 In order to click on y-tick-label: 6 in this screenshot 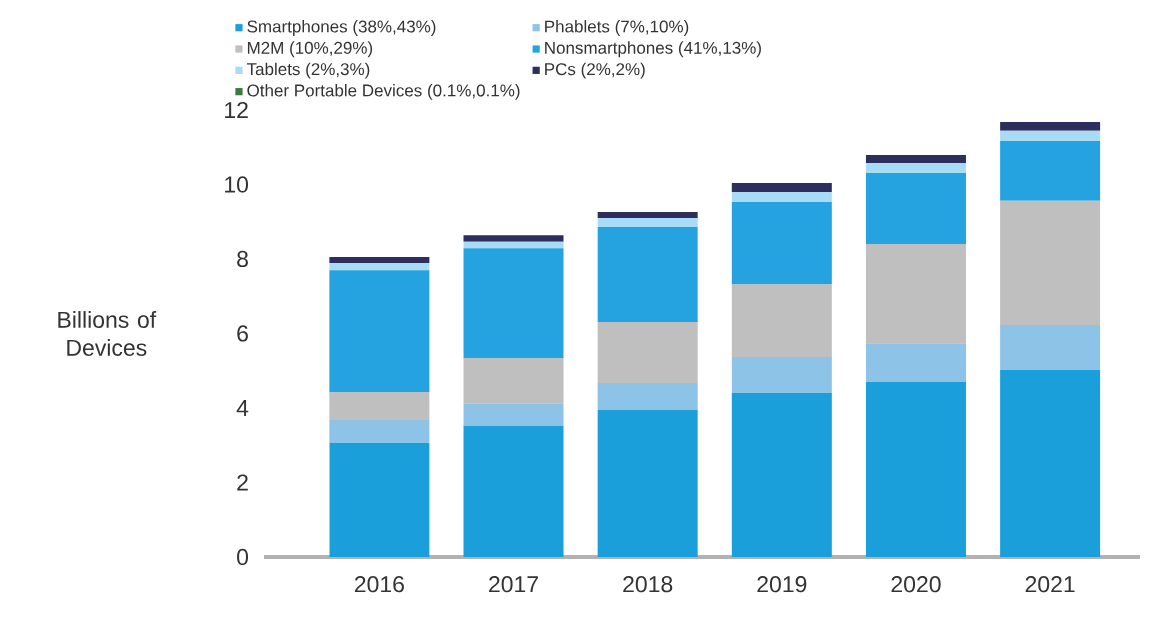, I will do `click(242, 333)`.